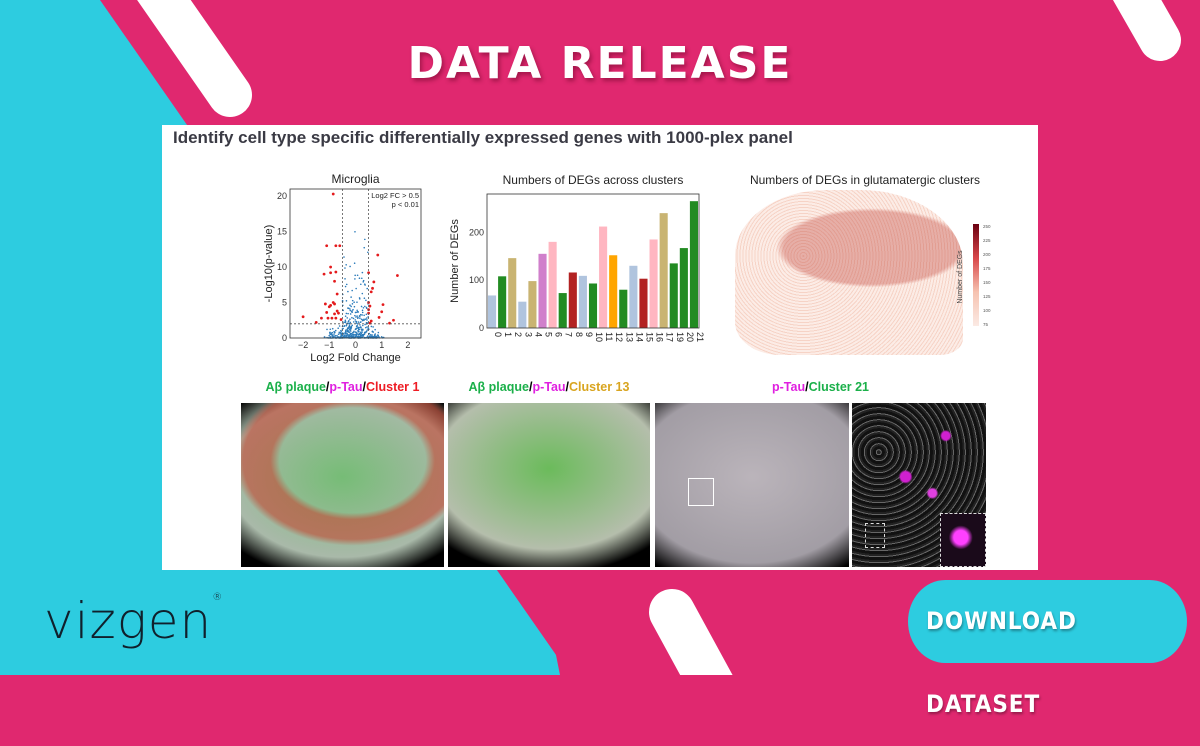 The height and width of the screenshot is (746, 1200). Describe the element at coordinates (476, 232) in the screenshot. I see `bar-ytick: 200` at that location.